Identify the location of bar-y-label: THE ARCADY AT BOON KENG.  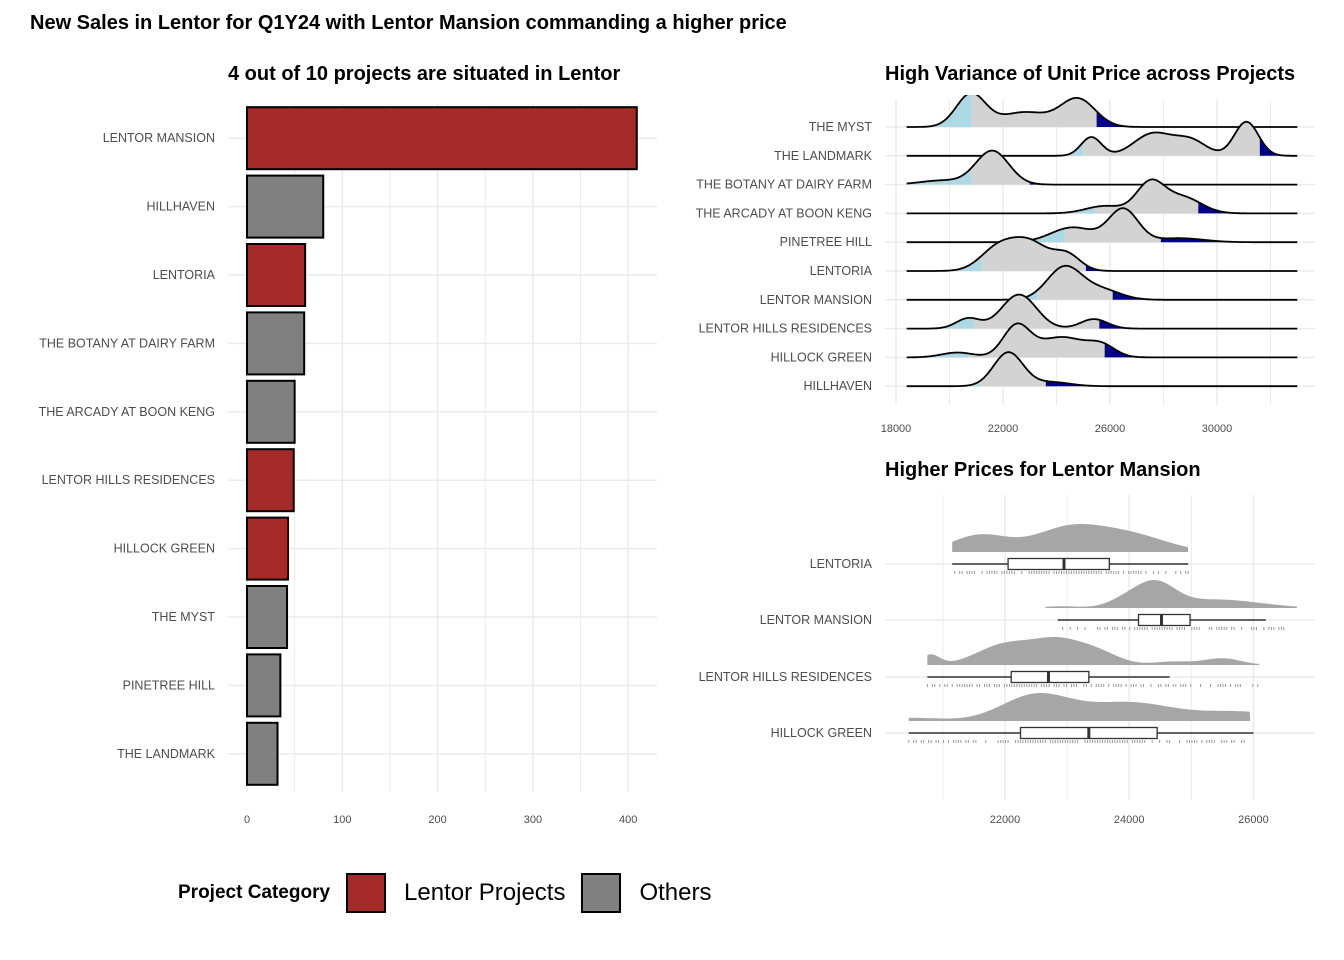
(127, 412).